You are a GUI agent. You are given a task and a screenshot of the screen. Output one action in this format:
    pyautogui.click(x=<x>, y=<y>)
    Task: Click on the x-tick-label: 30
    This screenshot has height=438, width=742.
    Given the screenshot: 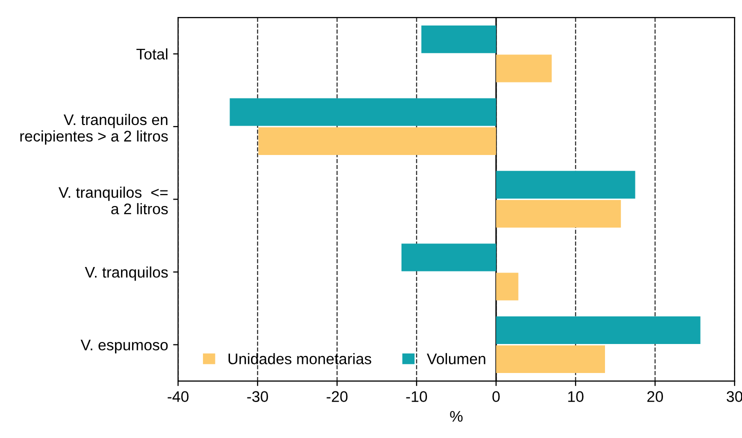 What is the action you would take?
    pyautogui.click(x=734, y=396)
    